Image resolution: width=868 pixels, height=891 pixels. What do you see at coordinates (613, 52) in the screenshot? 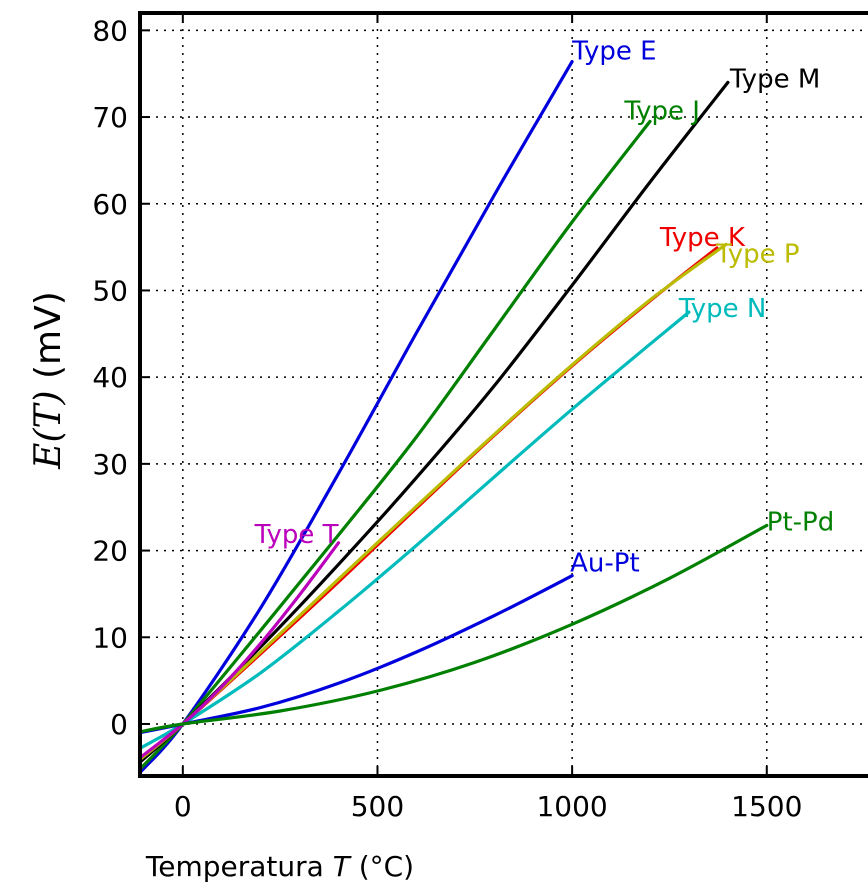
I see `series-label-type-e: Type E` at bounding box center [613, 52].